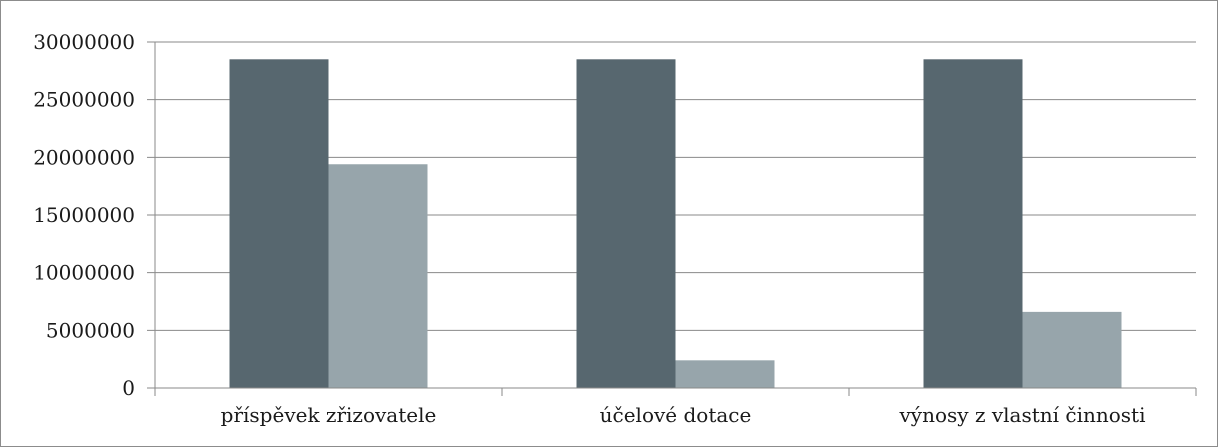 The width and height of the screenshot is (1218, 447). What do you see at coordinates (128, 388) in the screenshot?
I see `y-tick-label: 0` at bounding box center [128, 388].